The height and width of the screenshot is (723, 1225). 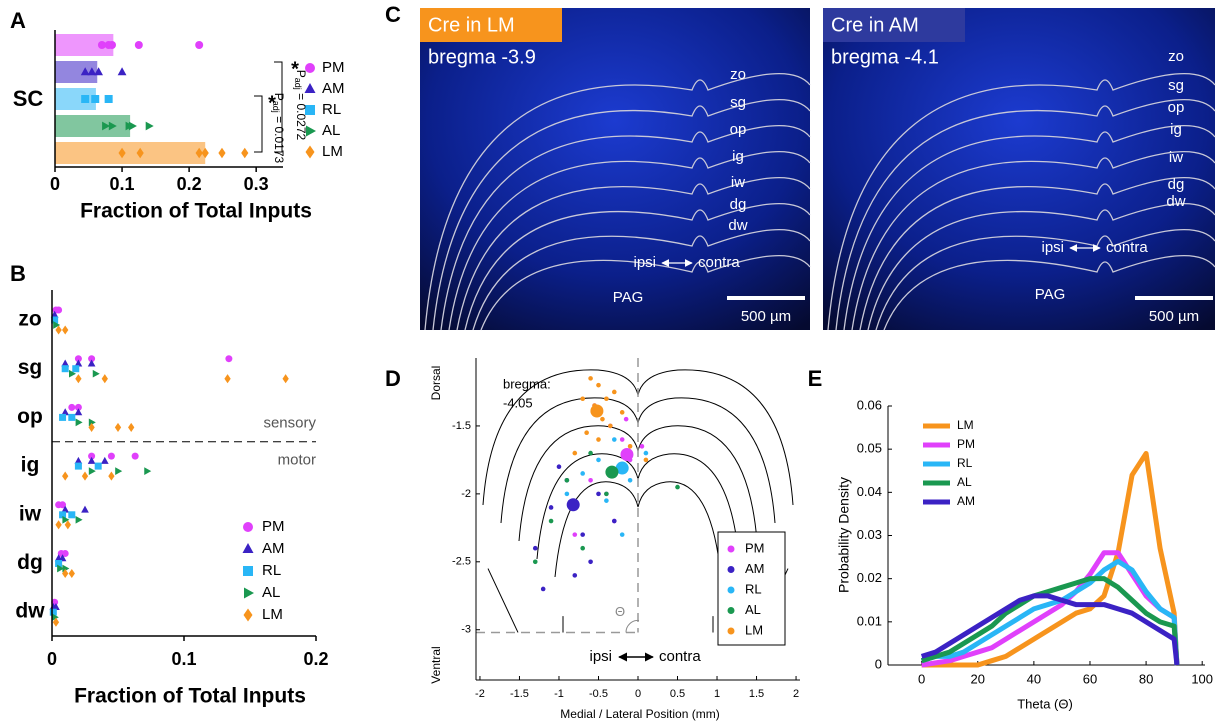 I want to click on annotation: bregma:, so click(x=527, y=383).